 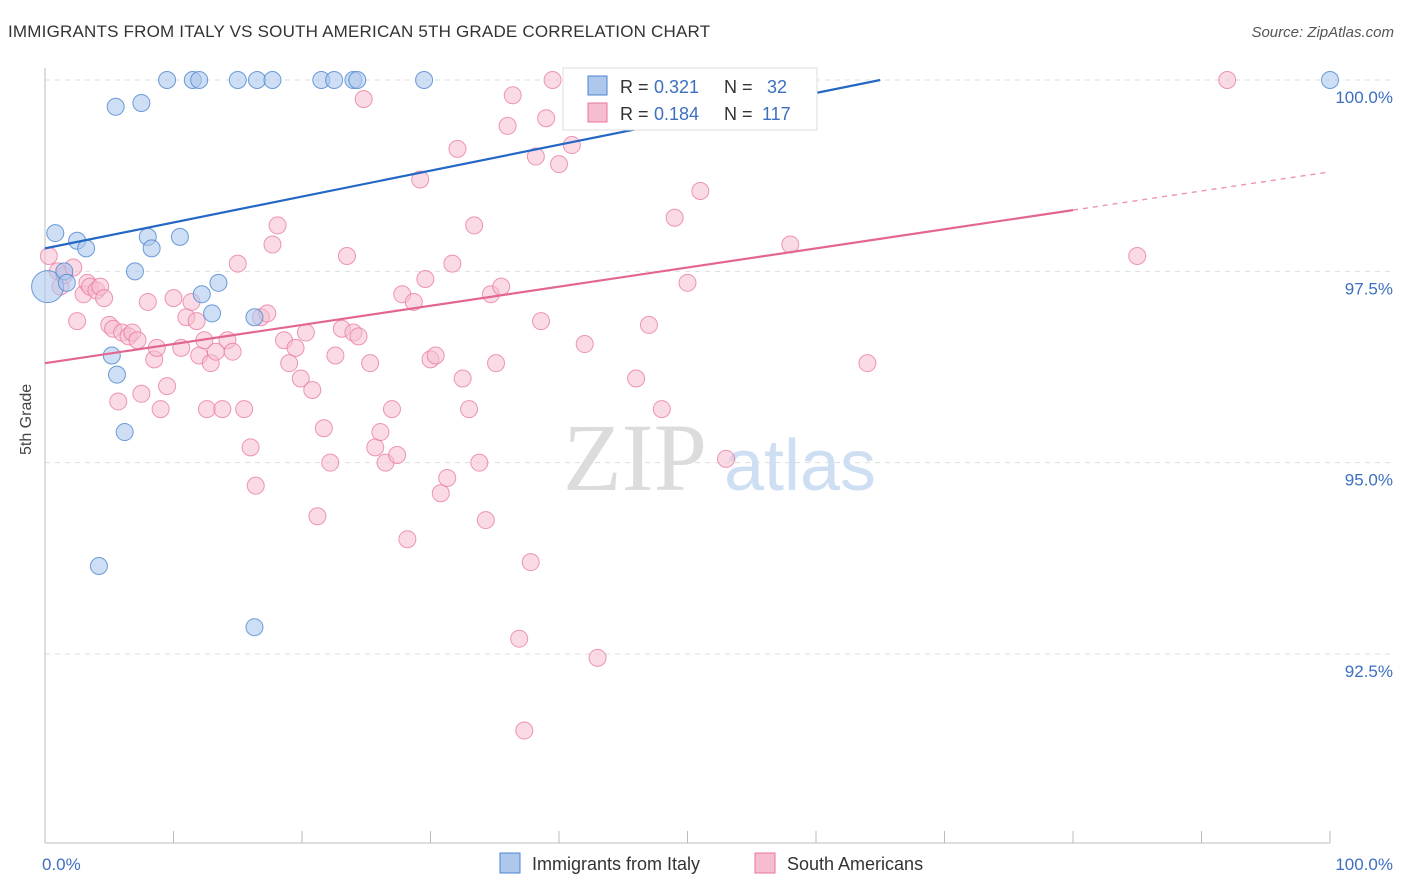 I want to click on stats-n-label-blue: N =, so click(x=738, y=87).